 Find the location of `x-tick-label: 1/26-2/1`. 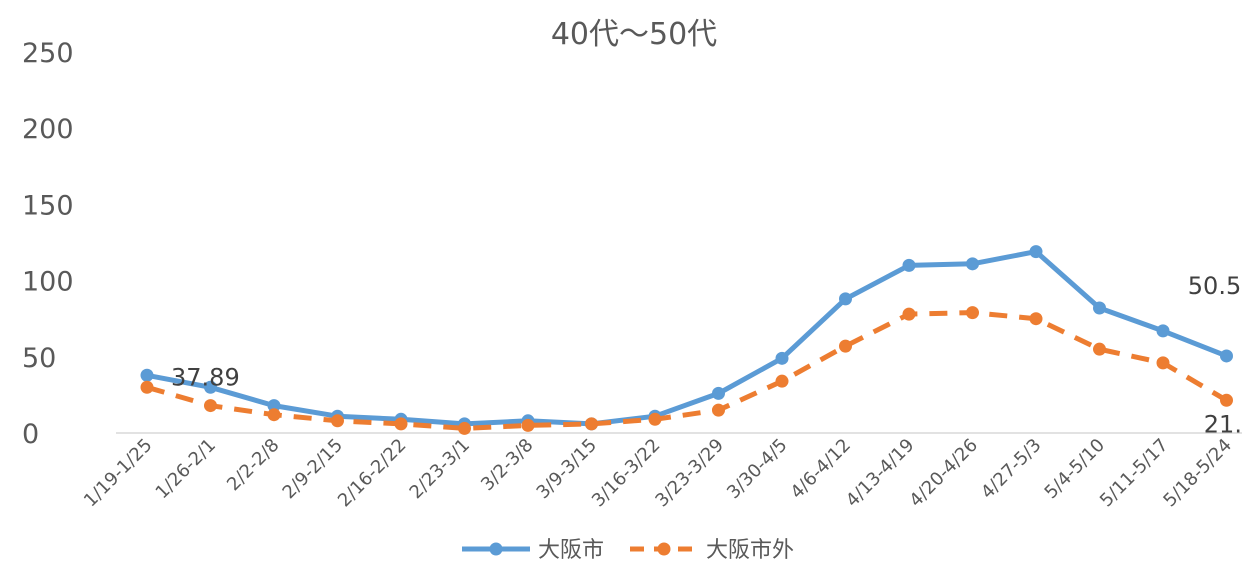

x-tick-label: 1/26-2/1 is located at coordinates (186, 469).